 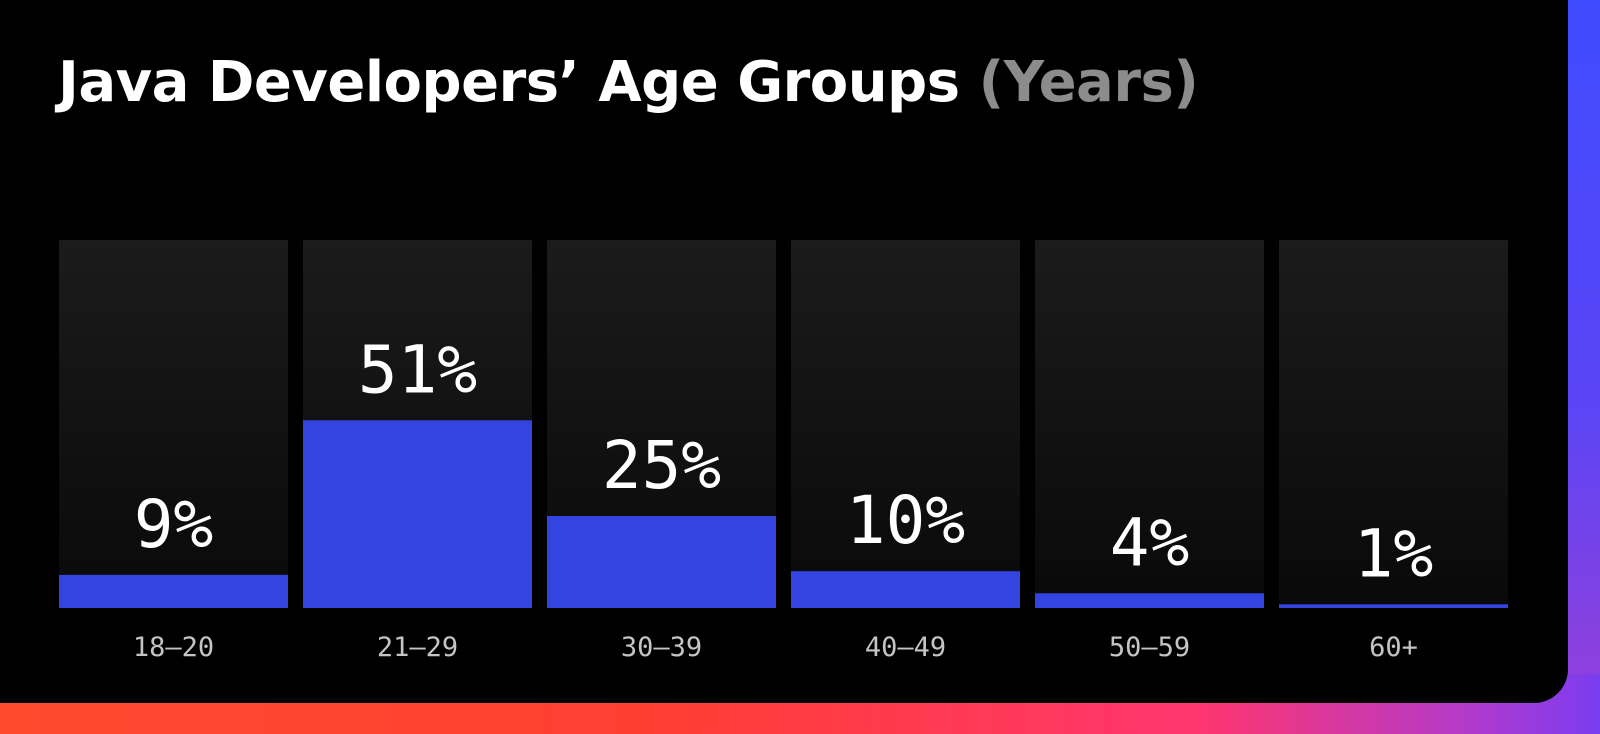 What do you see at coordinates (1393, 647) in the screenshot?
I see `x-tick-label: 60+` at bounding box center [1393, 647].